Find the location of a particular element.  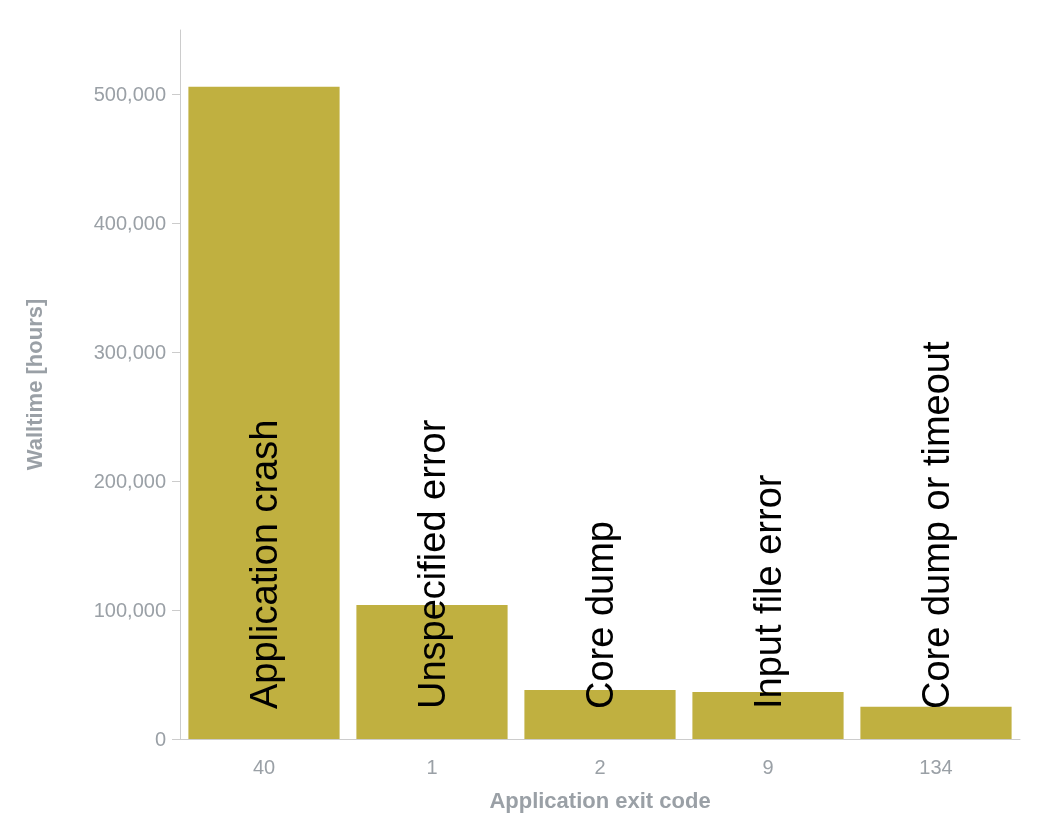

annotation: Application crash is located at coordinates (264, 564).